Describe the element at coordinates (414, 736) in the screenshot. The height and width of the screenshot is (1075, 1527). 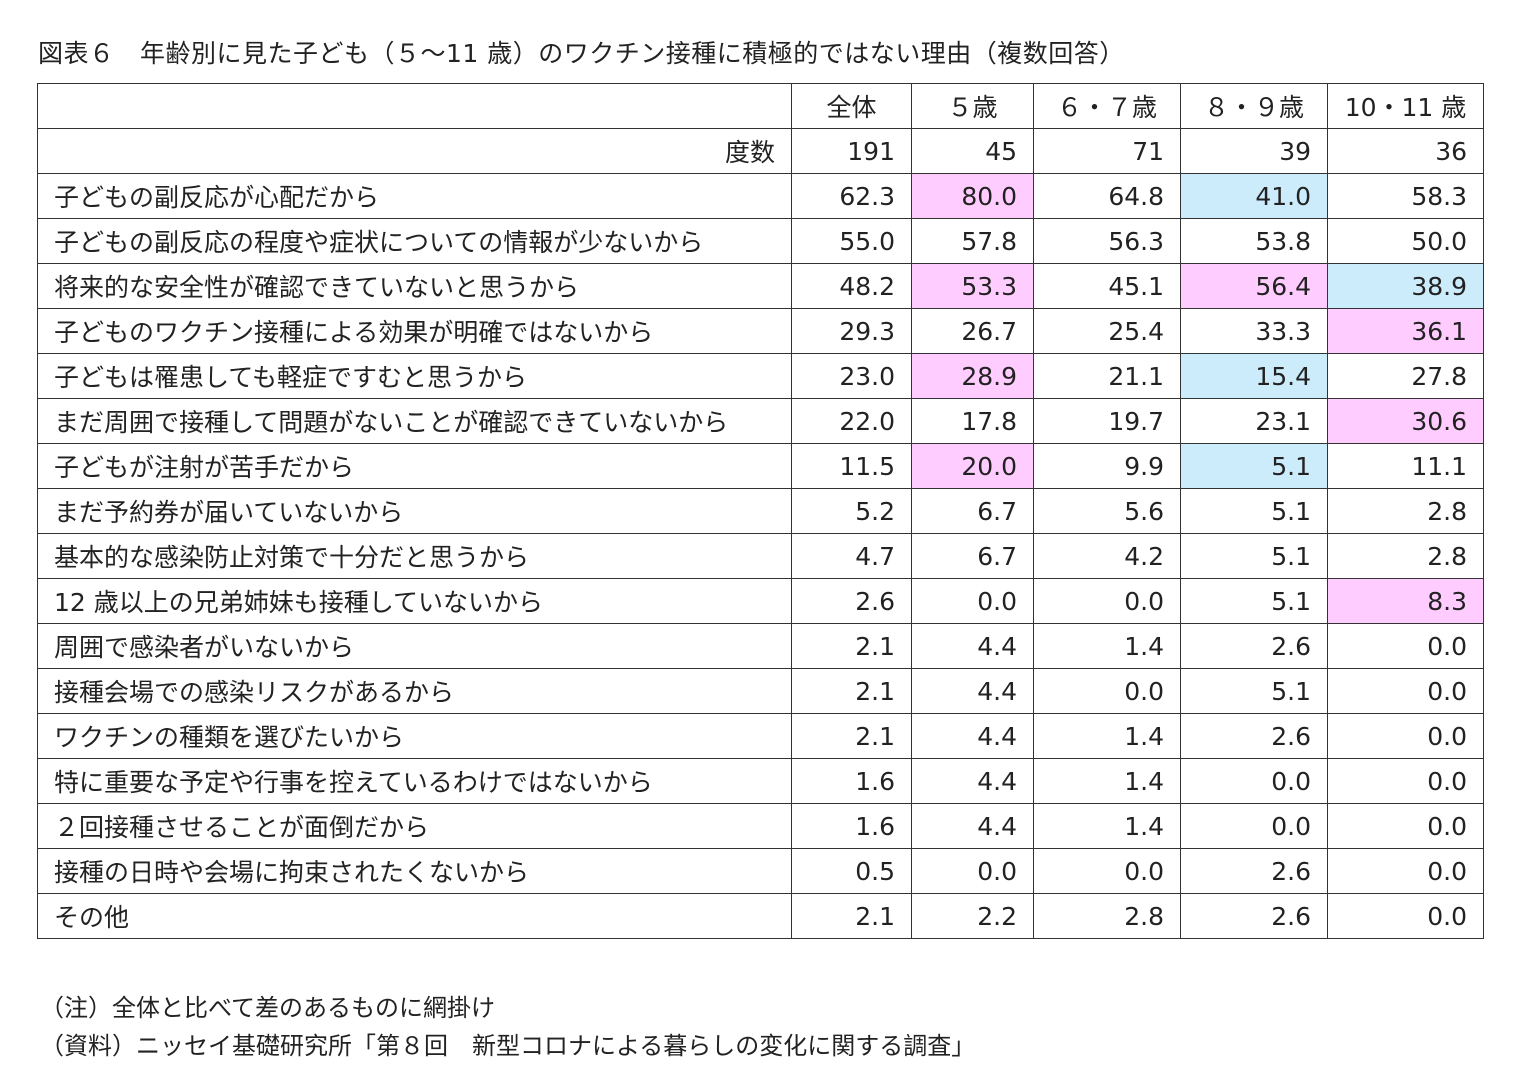
I see `row-label: ワクチンの種類を選びたいから` at that location.